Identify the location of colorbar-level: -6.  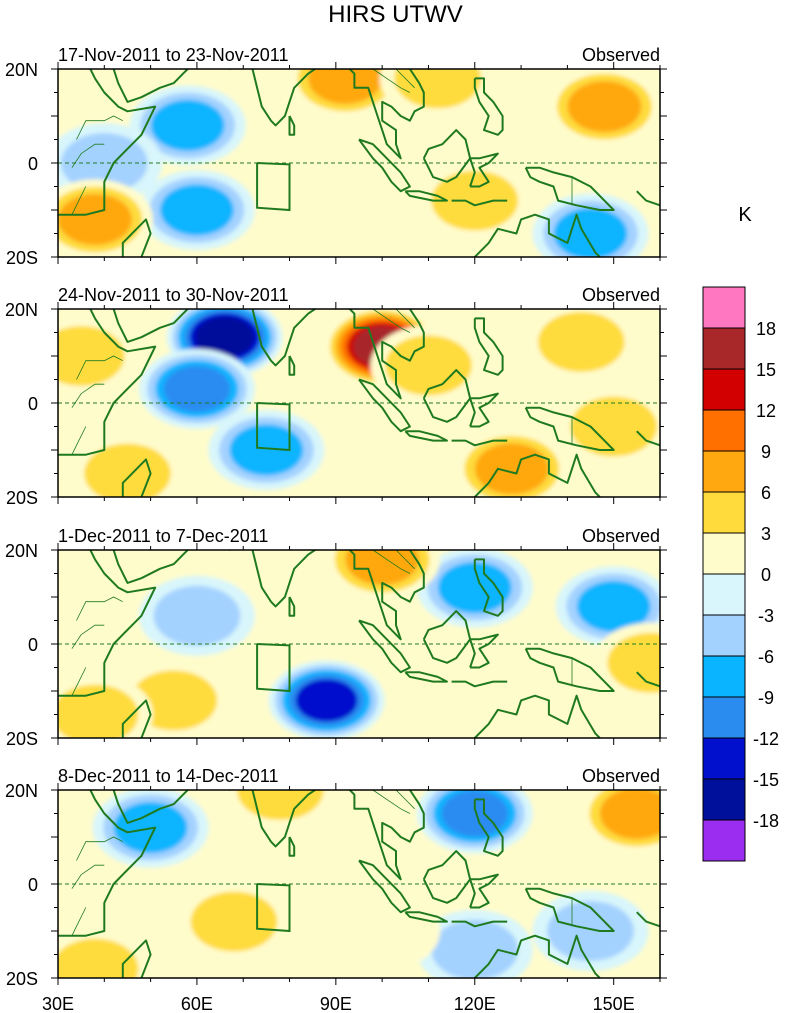
(766, 657).